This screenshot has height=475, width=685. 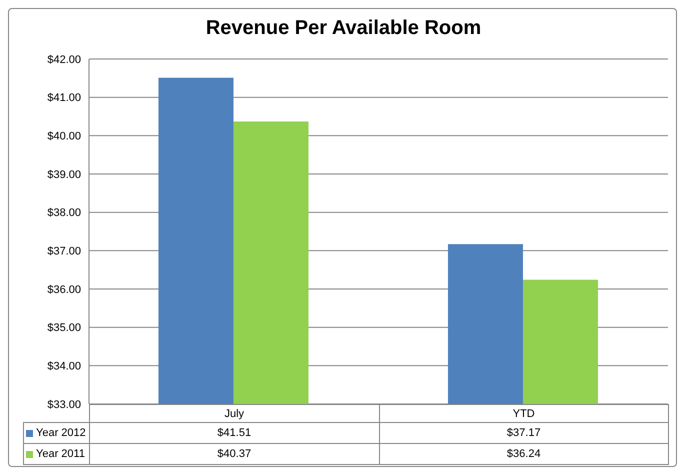 What do you see at coordinates (64, 328) in the screenshot?
I see `y-tick-label: $35.00` at bounding box center [64, 328].